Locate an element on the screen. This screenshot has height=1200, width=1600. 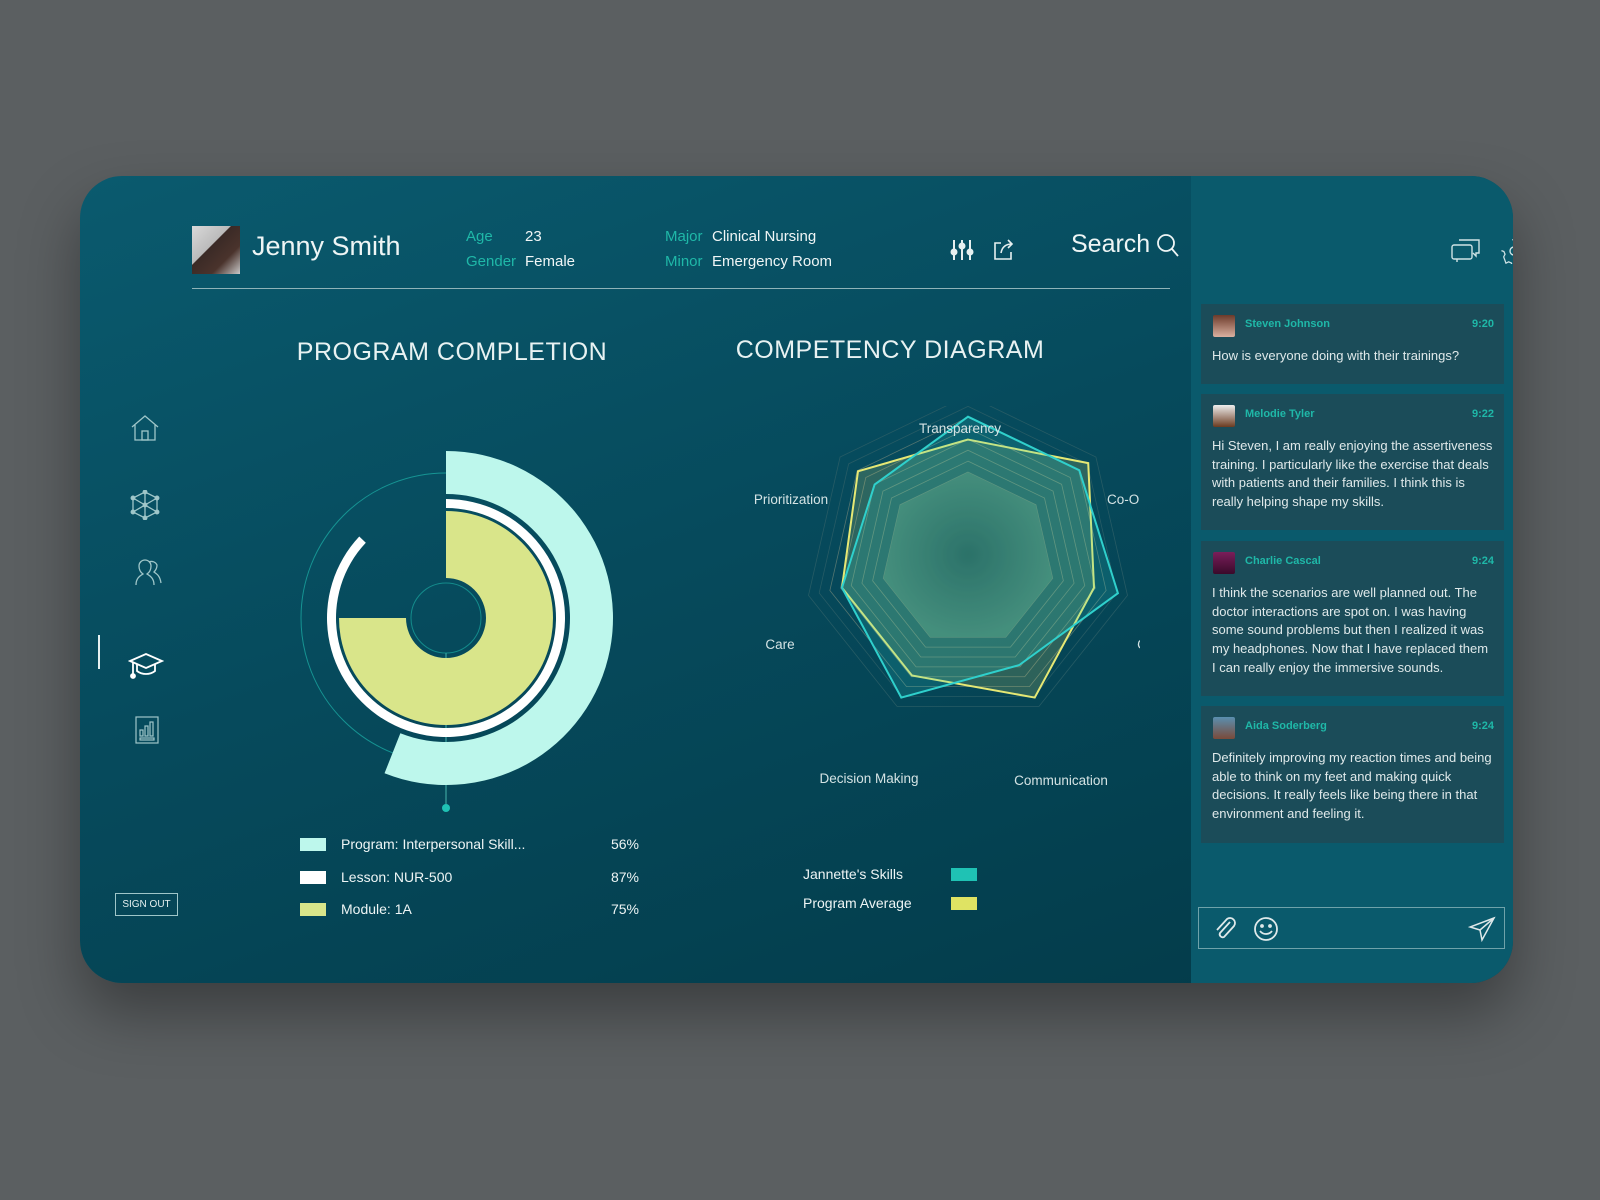
emoji-icon is located at coordinates (1266, 929).